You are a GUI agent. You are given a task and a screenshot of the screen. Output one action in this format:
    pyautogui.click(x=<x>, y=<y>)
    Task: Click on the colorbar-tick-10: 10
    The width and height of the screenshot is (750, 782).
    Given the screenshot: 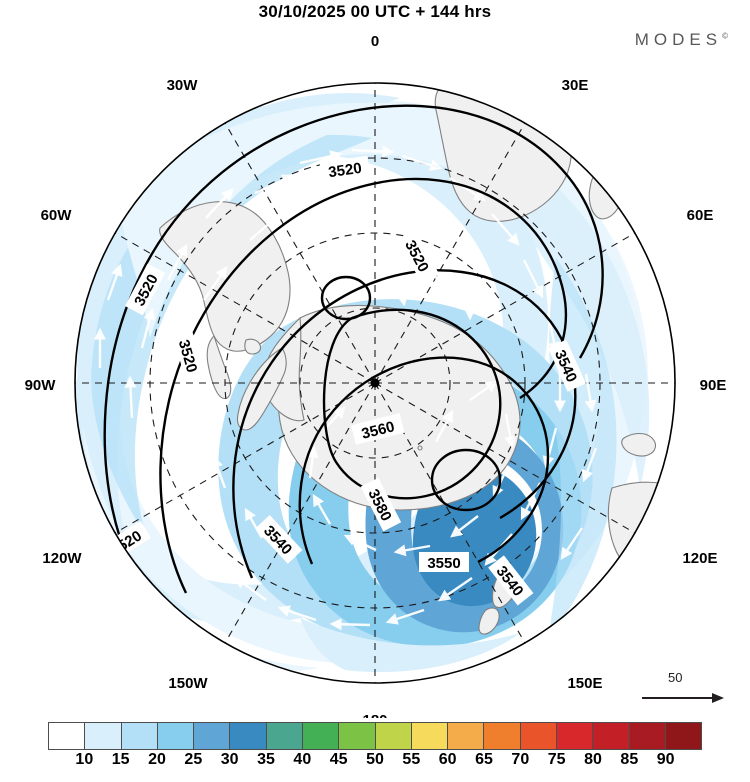 What is the action you would take?
    pyautogui.click(x=84, y=759)
    